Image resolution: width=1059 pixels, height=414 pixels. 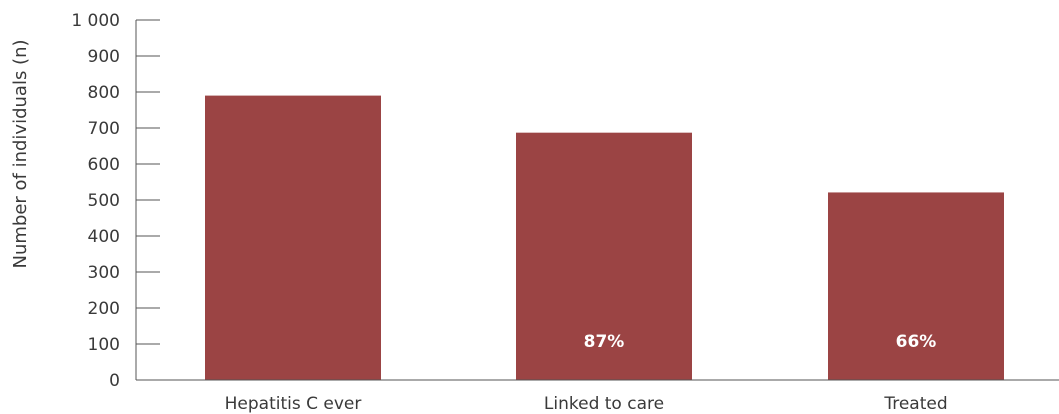 What do you see at coordinates (95, 21) in the screenshot?
I see `y-tick-label: 1 000` at bounding box center [95, 21].